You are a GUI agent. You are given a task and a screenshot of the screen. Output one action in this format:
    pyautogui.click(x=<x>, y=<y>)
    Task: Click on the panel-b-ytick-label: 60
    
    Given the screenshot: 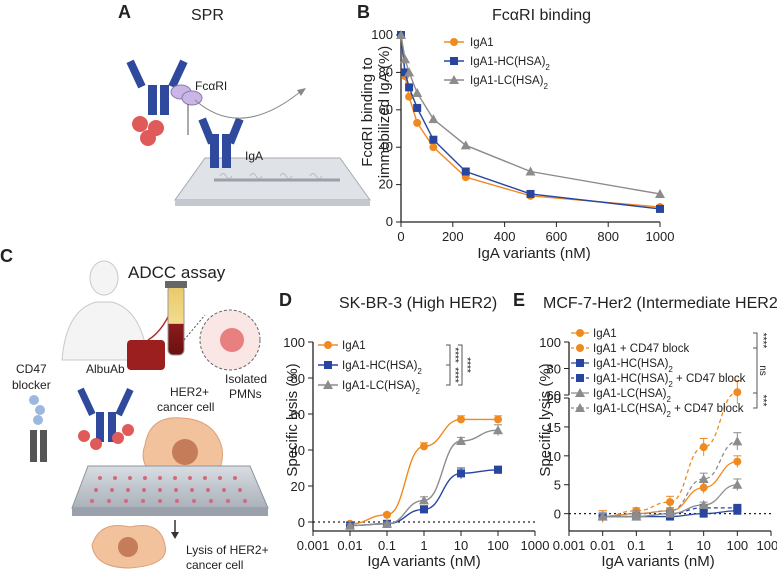 What is the action you would take?
    pyautogui.click(x=386, y=109)
    